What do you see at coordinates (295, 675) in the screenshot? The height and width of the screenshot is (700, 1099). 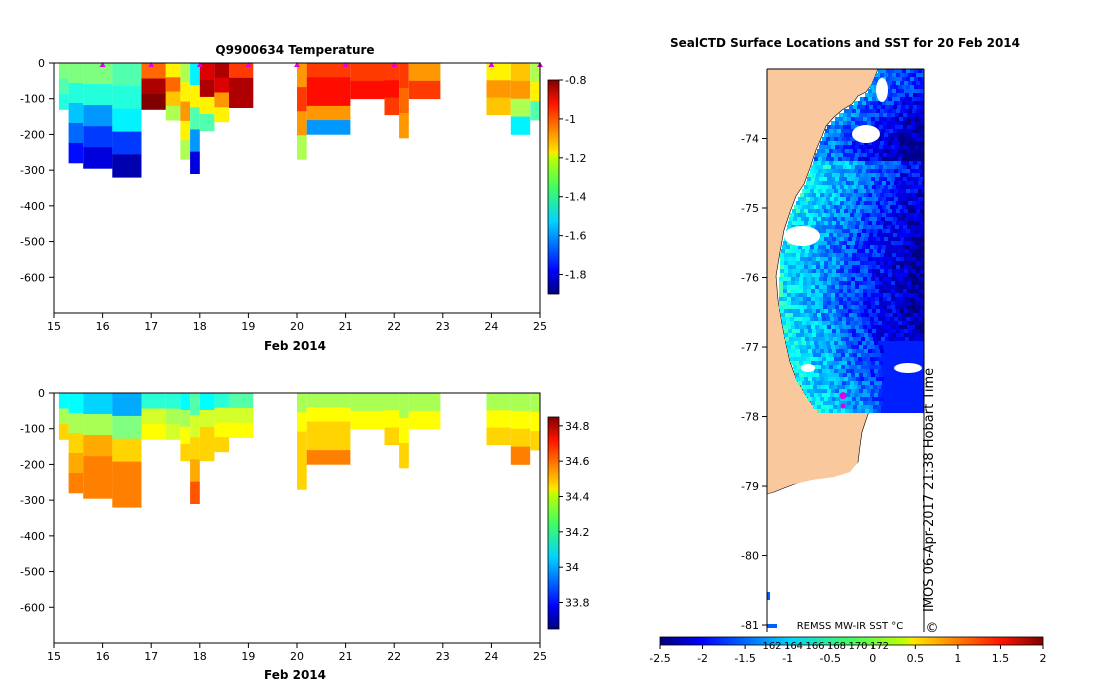 I see `salinity-xlabel: Feb 2014` at bounding box center [295, 675].